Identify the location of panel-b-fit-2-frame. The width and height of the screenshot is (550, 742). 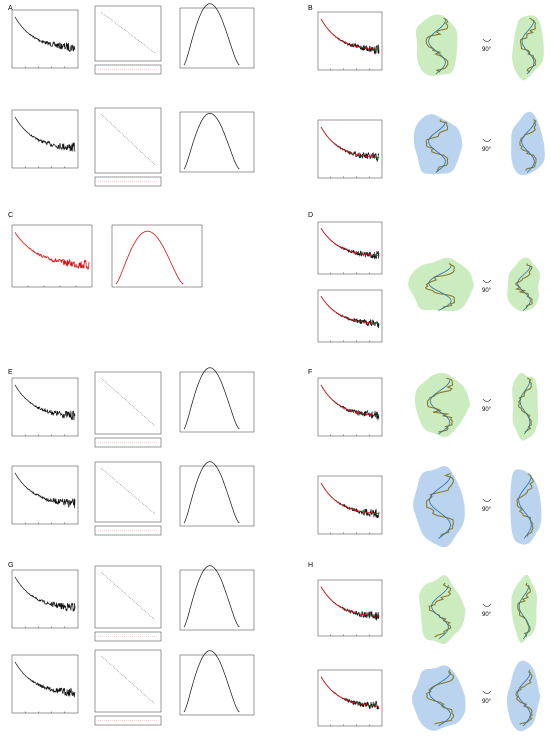
(350, 149).